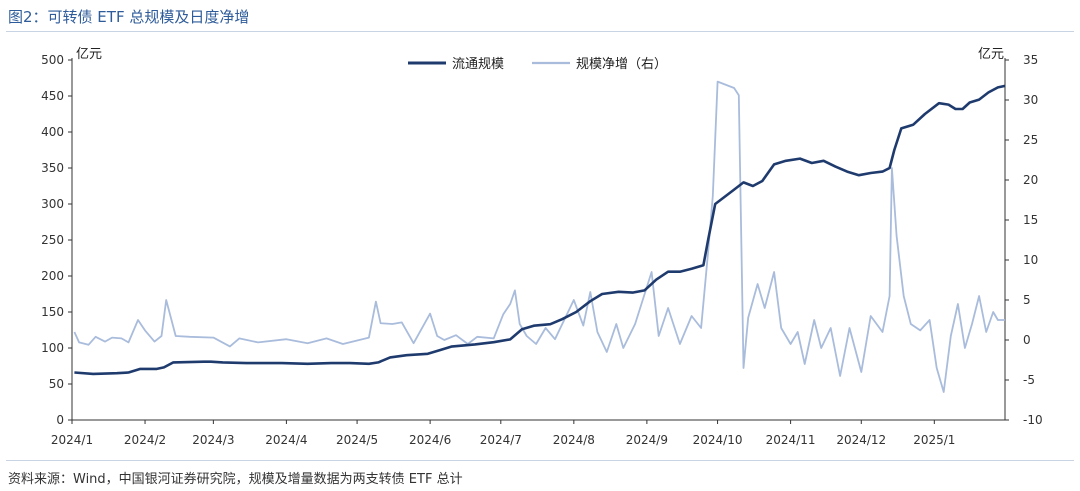 This screenshot has height=491, width=1080. What do you see at coordinates (52, 312) in the screenshot?
I see `y-left-tick-label: 150` at bounding box center [52, 312].